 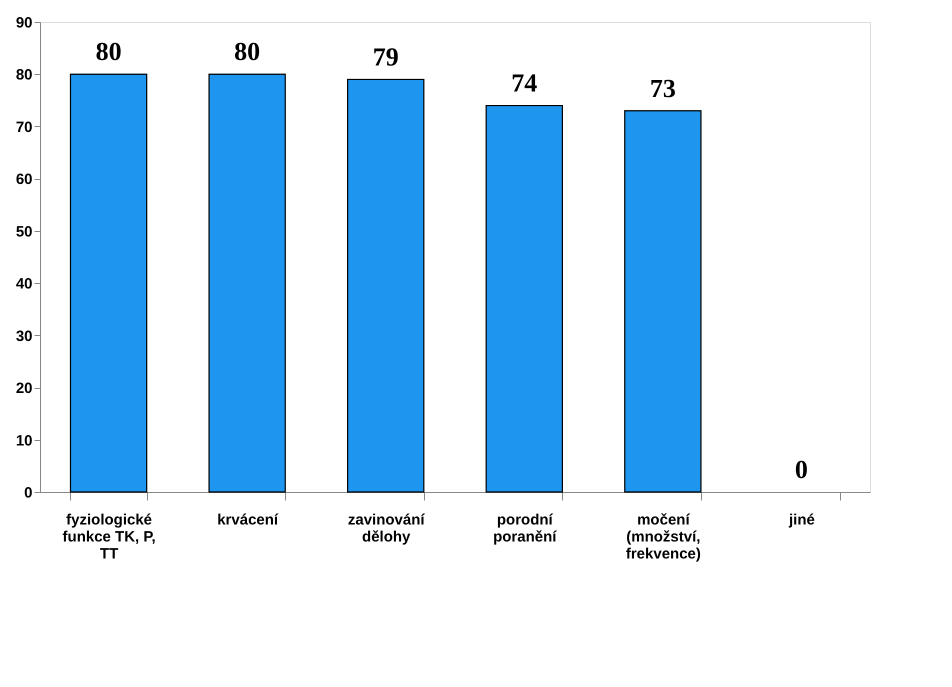 I want to click on data-label: 74, so click(x=524, y=83).